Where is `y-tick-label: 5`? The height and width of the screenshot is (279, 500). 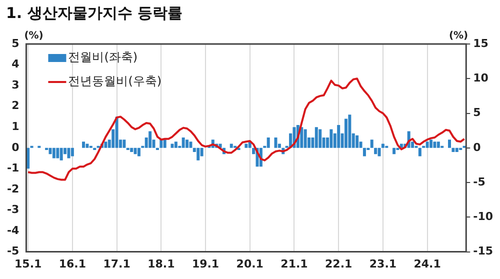 y-tick-label: 5 is located at coordinates (16, 43).